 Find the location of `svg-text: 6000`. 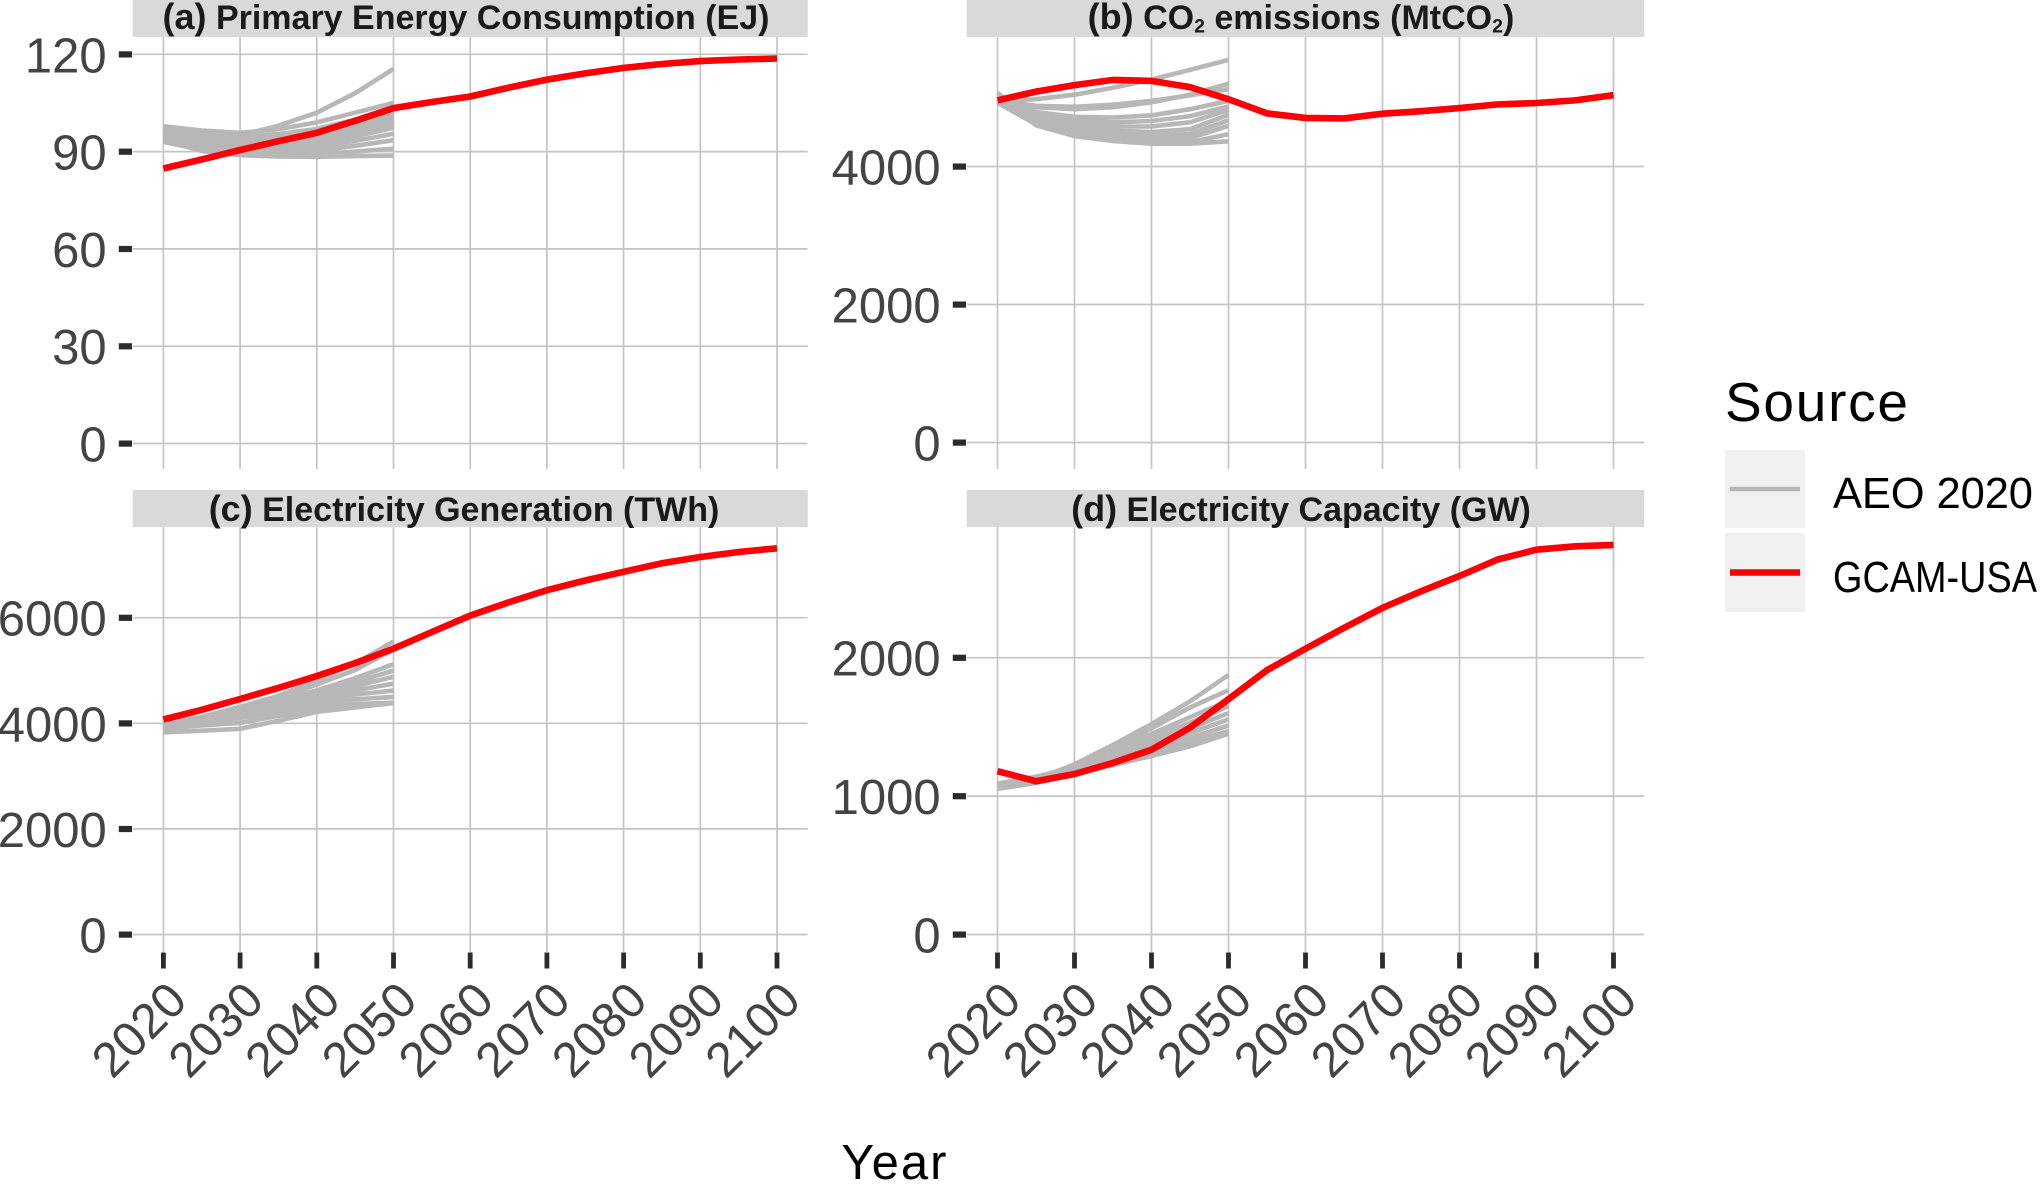

svg-text: 6000 is located at coordinates (53, 620).